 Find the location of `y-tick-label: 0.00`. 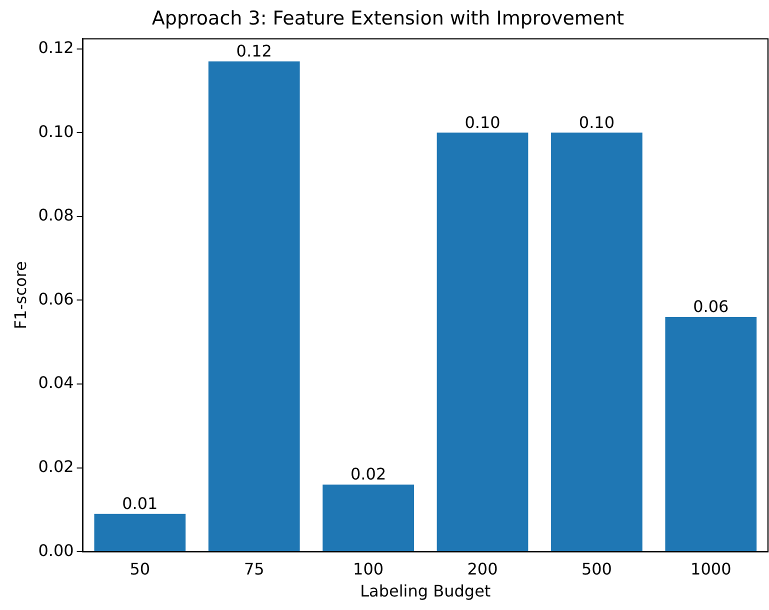

y-tick-label: 0.00 is located at coordinates (56, 550).